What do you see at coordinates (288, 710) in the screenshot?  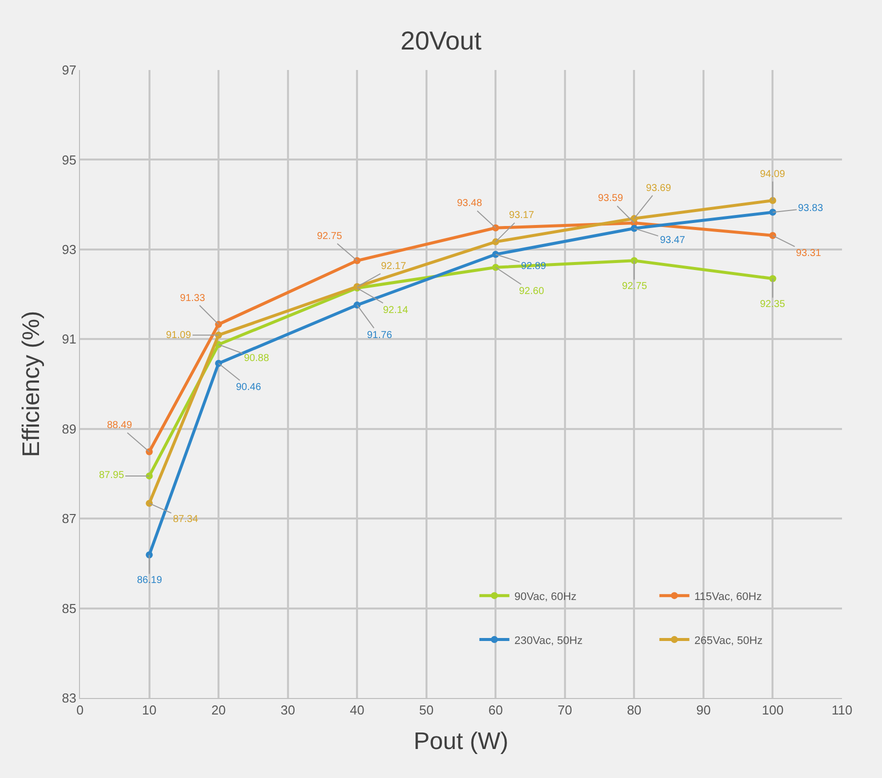 I see `x-tick-label: 30` at bounding box center [288, 710].